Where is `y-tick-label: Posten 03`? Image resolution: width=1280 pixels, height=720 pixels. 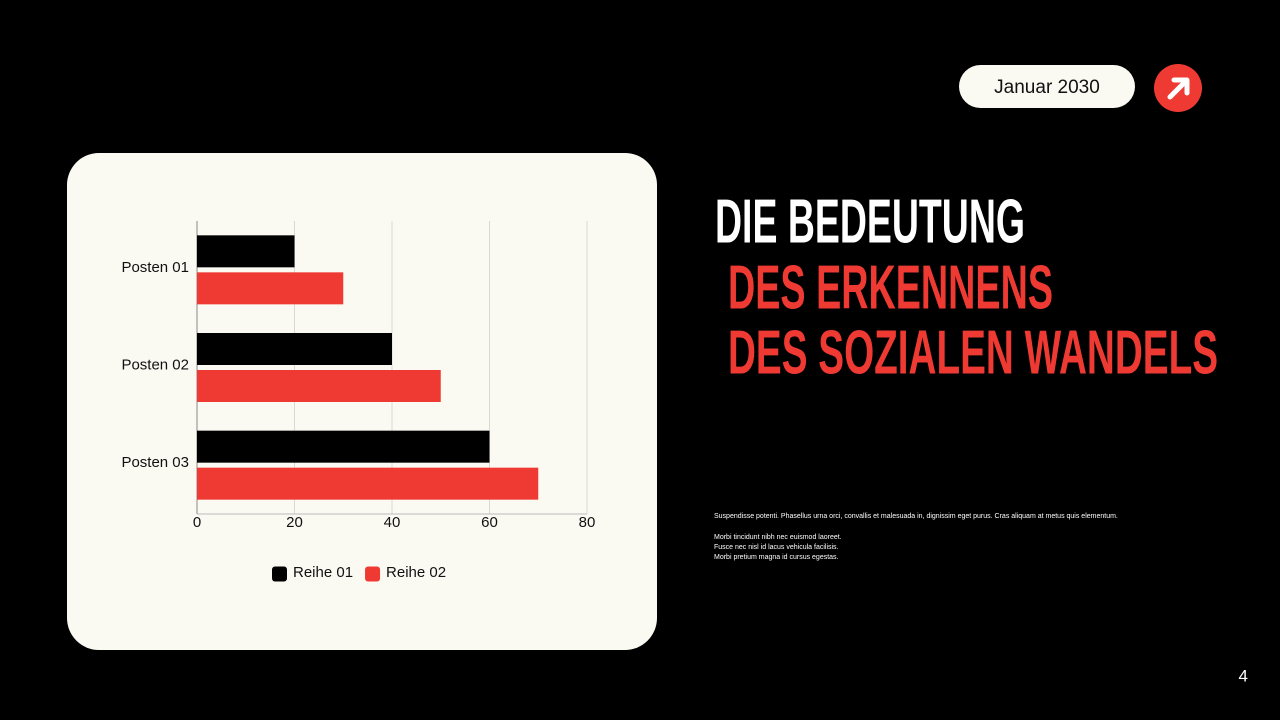 y-tick-label: Posten 03 is located at coordinates (155, 462).